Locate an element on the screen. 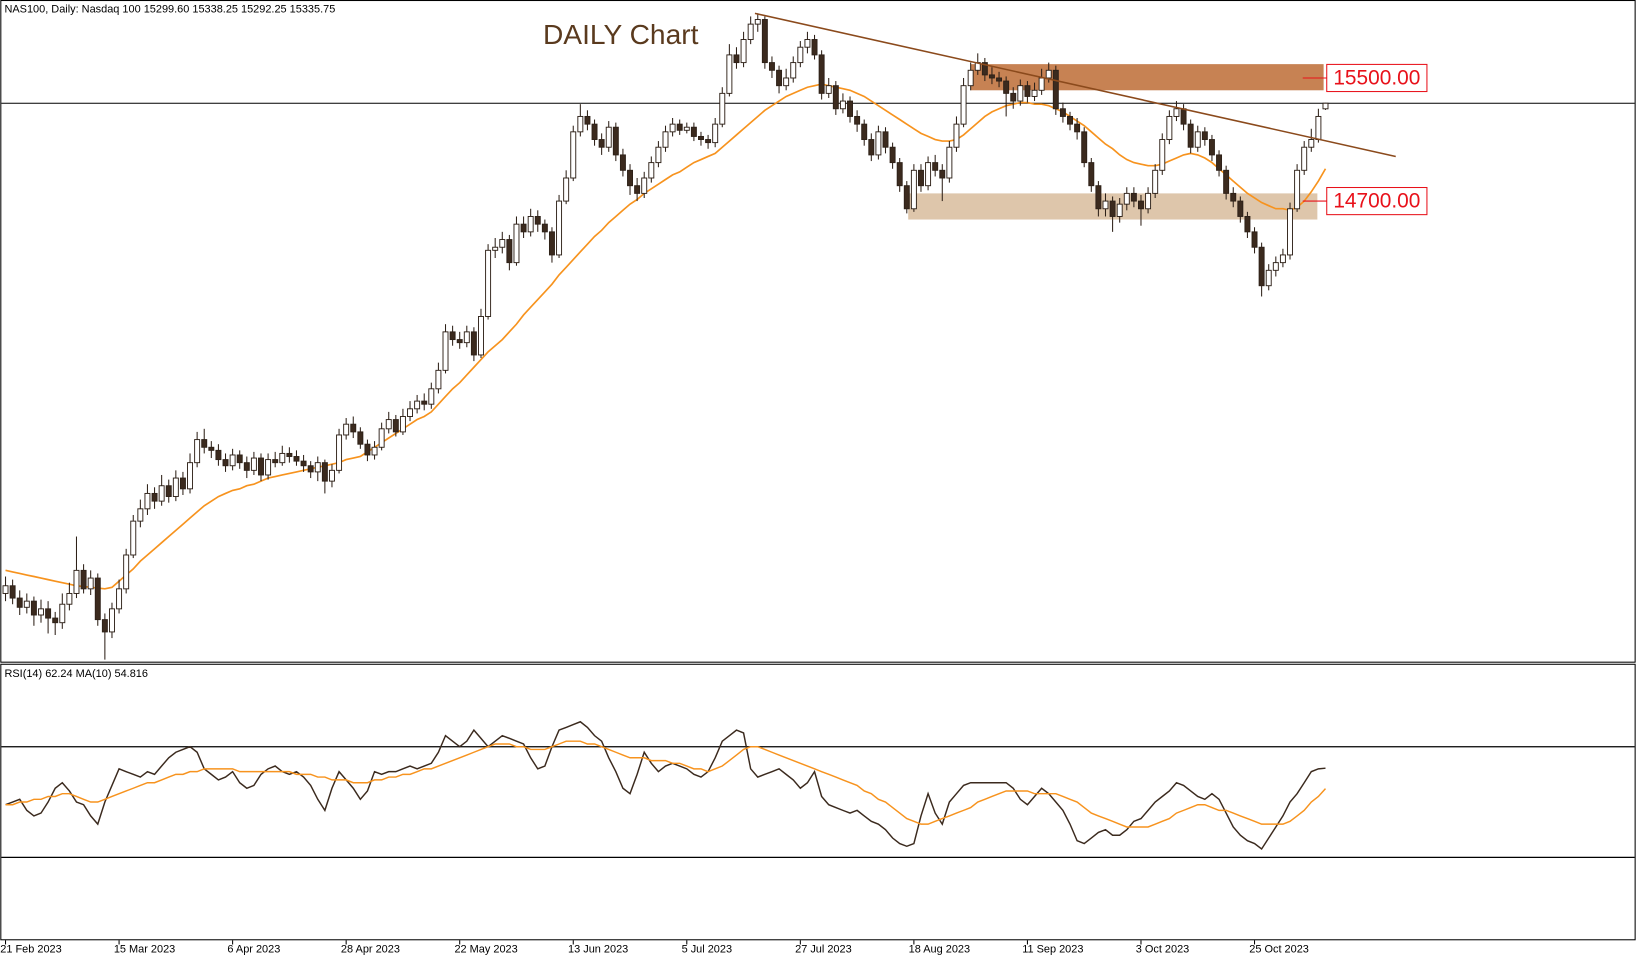 The width and height of the screenshot is (1637, 957). zone-label: 14700.00 is located at coordinates (1376, 201).